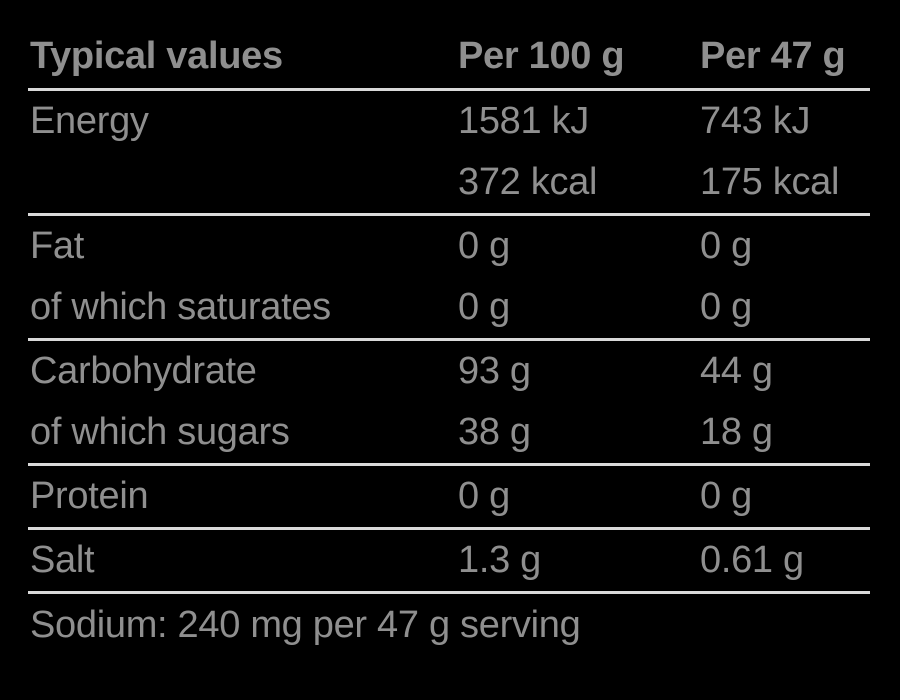 Image resolution: width=900 pixels, height=700 pixels. I want to click on footnote-row: Sodium: 240 mg per 47 g serving, so click(449, 625).